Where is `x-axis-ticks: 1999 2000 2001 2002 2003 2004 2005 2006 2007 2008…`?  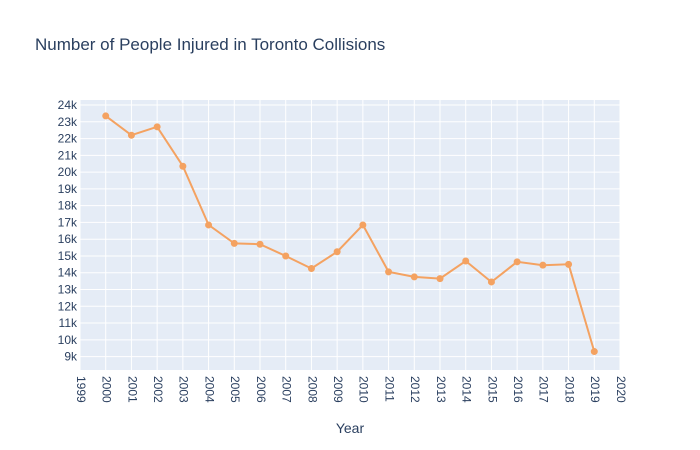 x-axis-ticks: 1999 2000 2001 2002 2003 2004 2005 2006 2007 2008… is located at coordinates (351, 389).